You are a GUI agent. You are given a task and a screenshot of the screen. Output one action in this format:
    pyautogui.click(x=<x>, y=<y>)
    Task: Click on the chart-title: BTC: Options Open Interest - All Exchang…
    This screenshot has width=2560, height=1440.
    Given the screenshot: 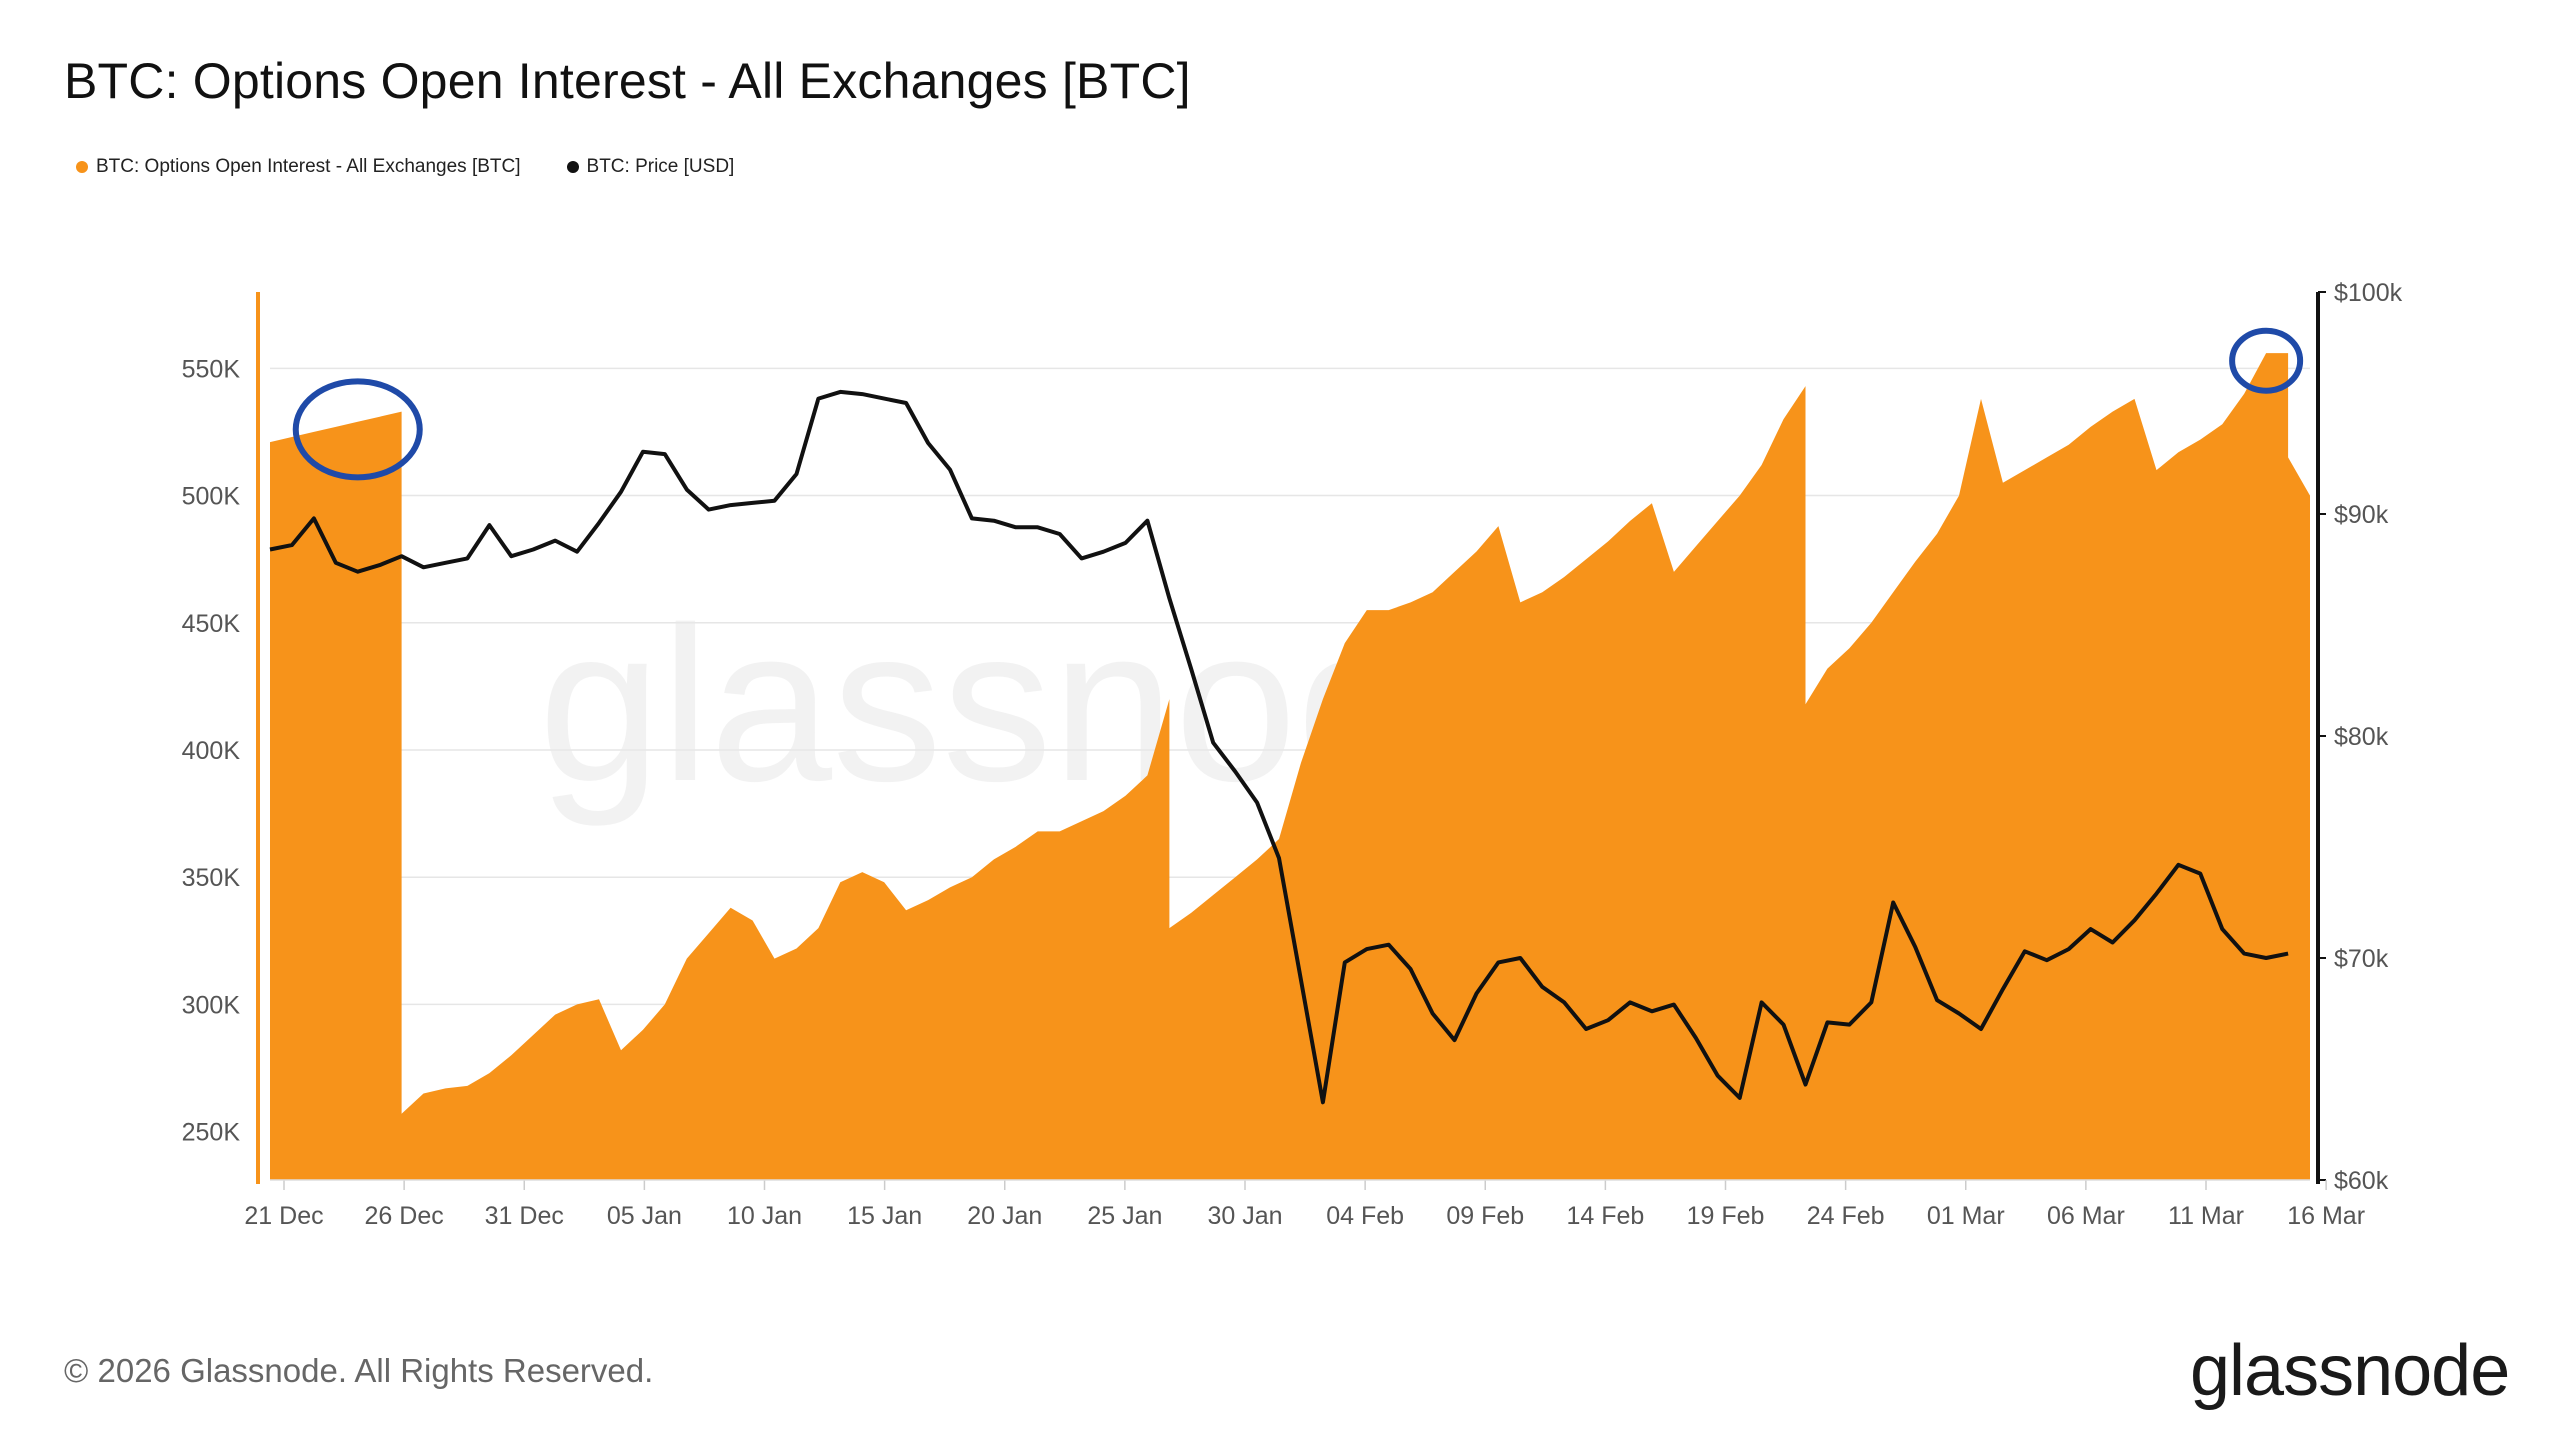 What is the action you would take?
    pyautogui.click(x=627, y=81)
    